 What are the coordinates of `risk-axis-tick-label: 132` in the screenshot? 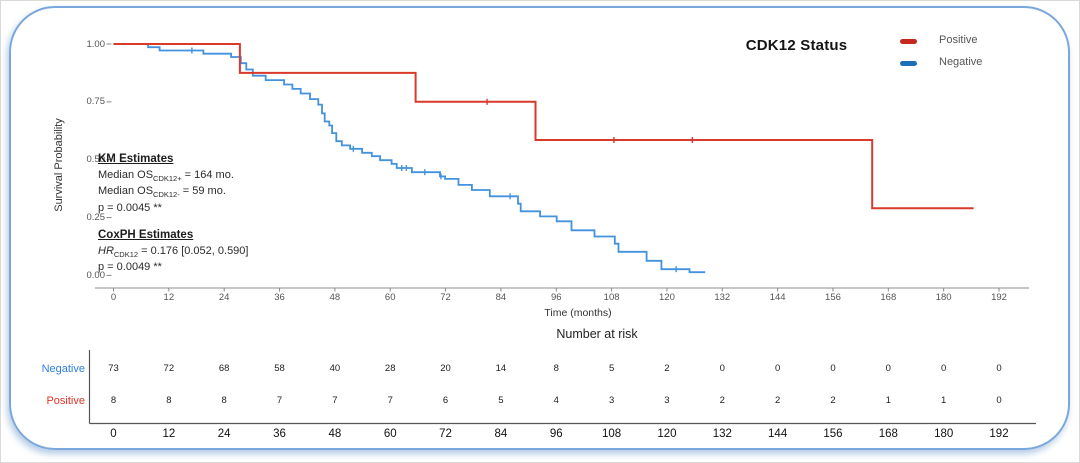 It's located at (722, 434).